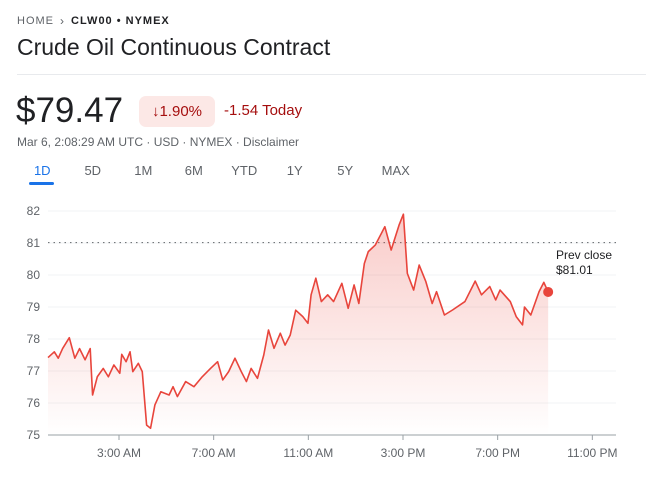  Describe the element at coordinates (395, 170) in the screenshot. I see `tab-max: MAX` at that location.